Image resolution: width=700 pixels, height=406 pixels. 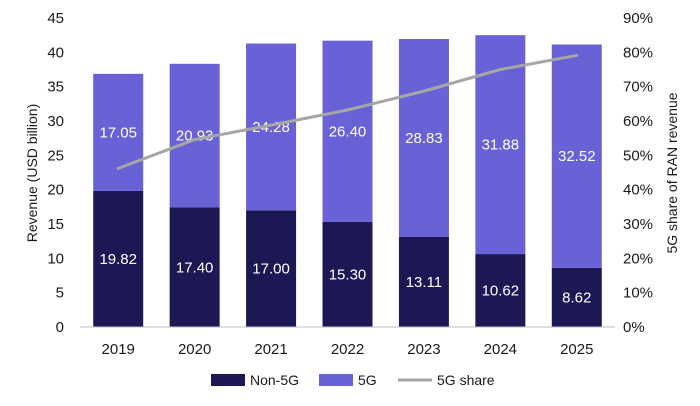 What do you see at coordinates (336, 380) in the screenshot?
I see `legend-swatch-5g` at bounding box center [336, 380].